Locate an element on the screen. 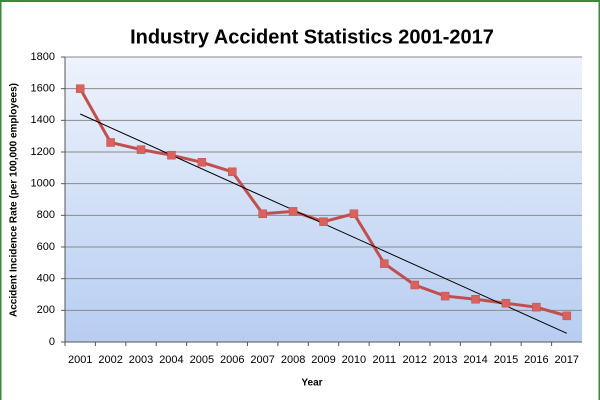 This screenshot has height=400, width=600. x-tick-label: 2017 is located at coordinates (567, 360).